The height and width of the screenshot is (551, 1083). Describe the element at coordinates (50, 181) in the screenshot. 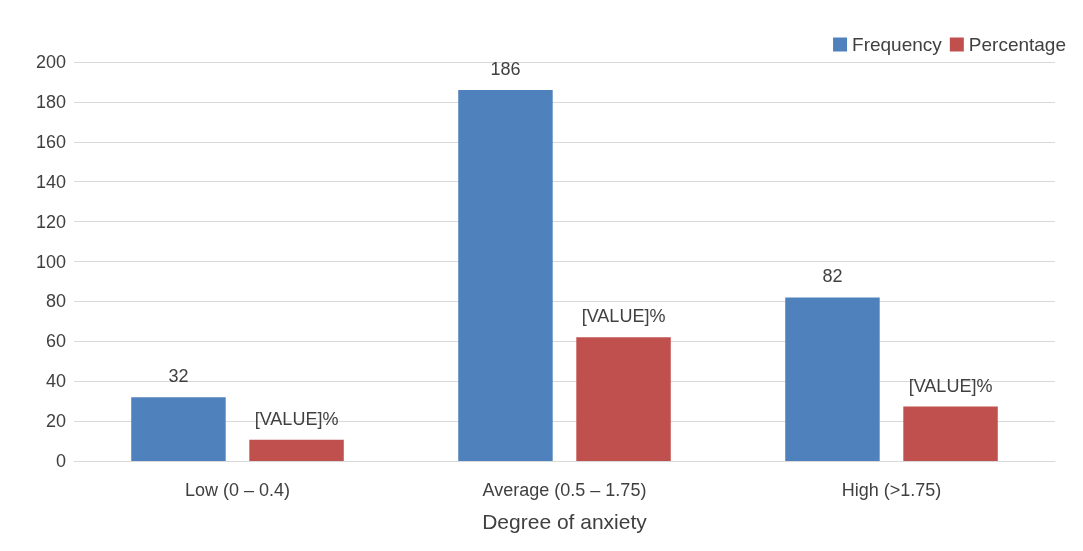

I see `y-tick-label: 140` at that location.